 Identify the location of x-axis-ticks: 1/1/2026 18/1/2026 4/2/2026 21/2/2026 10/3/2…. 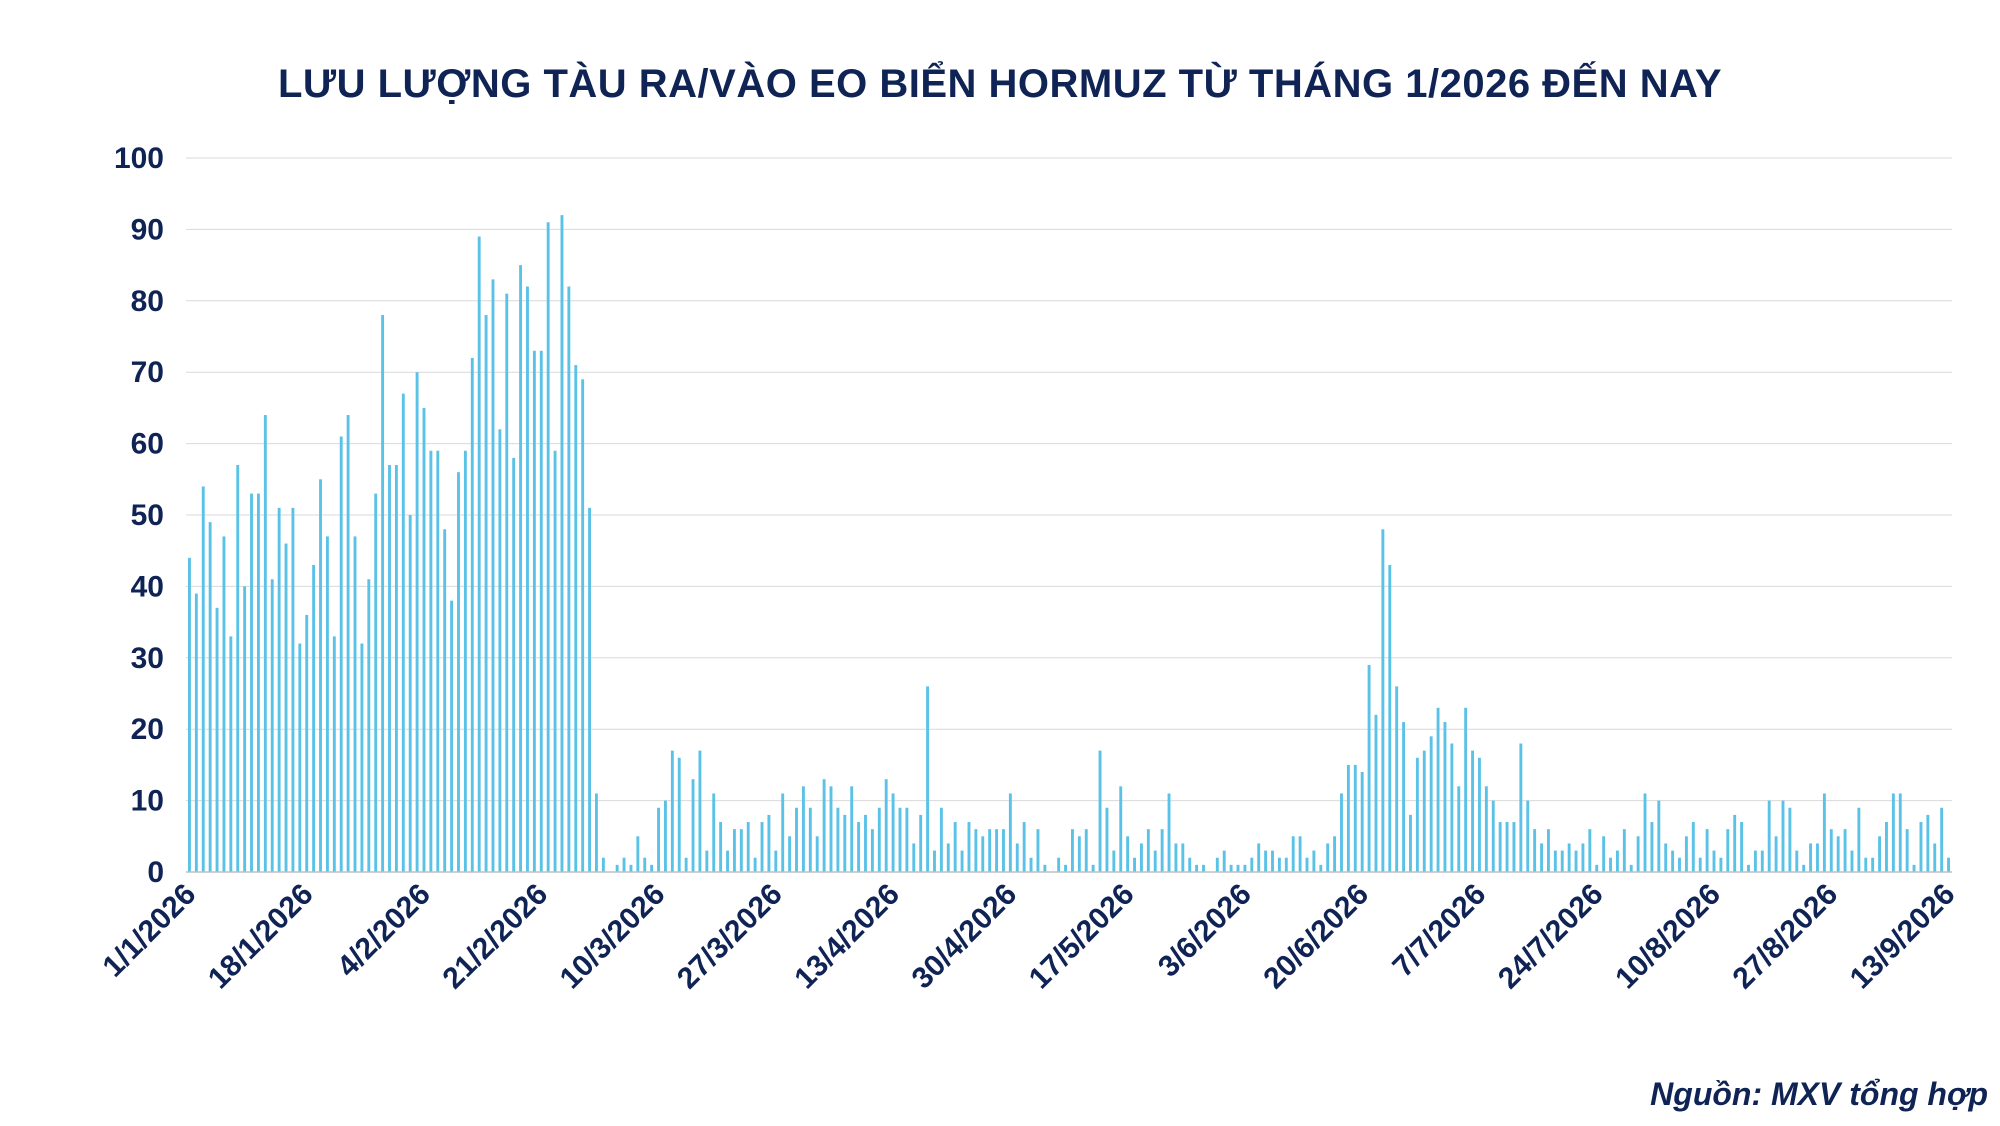
(1028, 937).